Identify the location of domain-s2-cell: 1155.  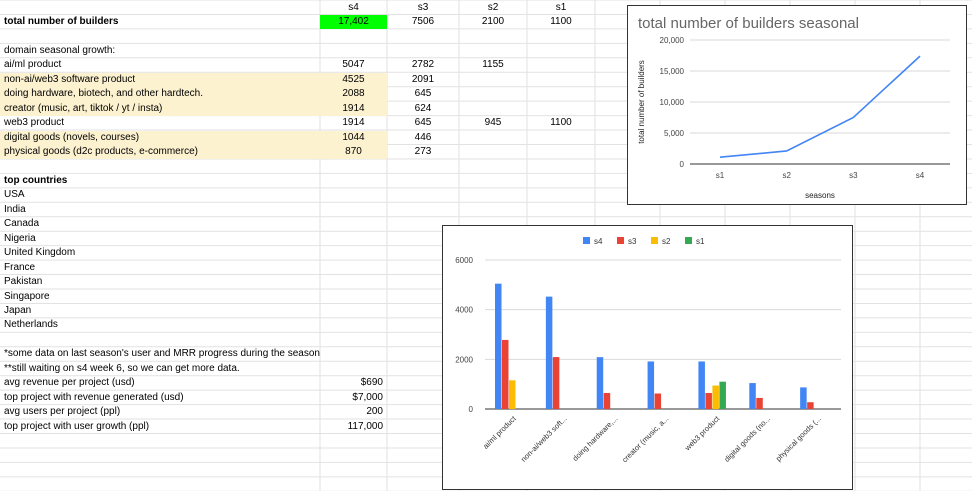
(493, 65).